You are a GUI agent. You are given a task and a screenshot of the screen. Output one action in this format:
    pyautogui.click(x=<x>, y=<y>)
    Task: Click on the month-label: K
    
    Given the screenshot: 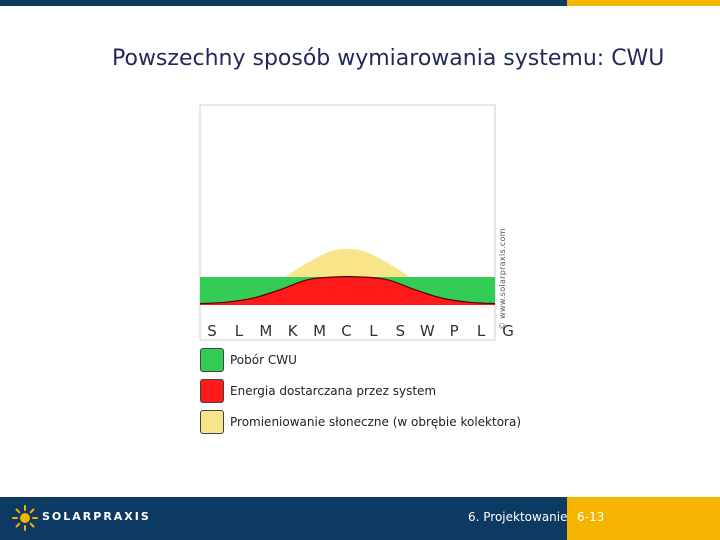 What is the action you would take?
    pyautogui.click(x=292, y=331)
    